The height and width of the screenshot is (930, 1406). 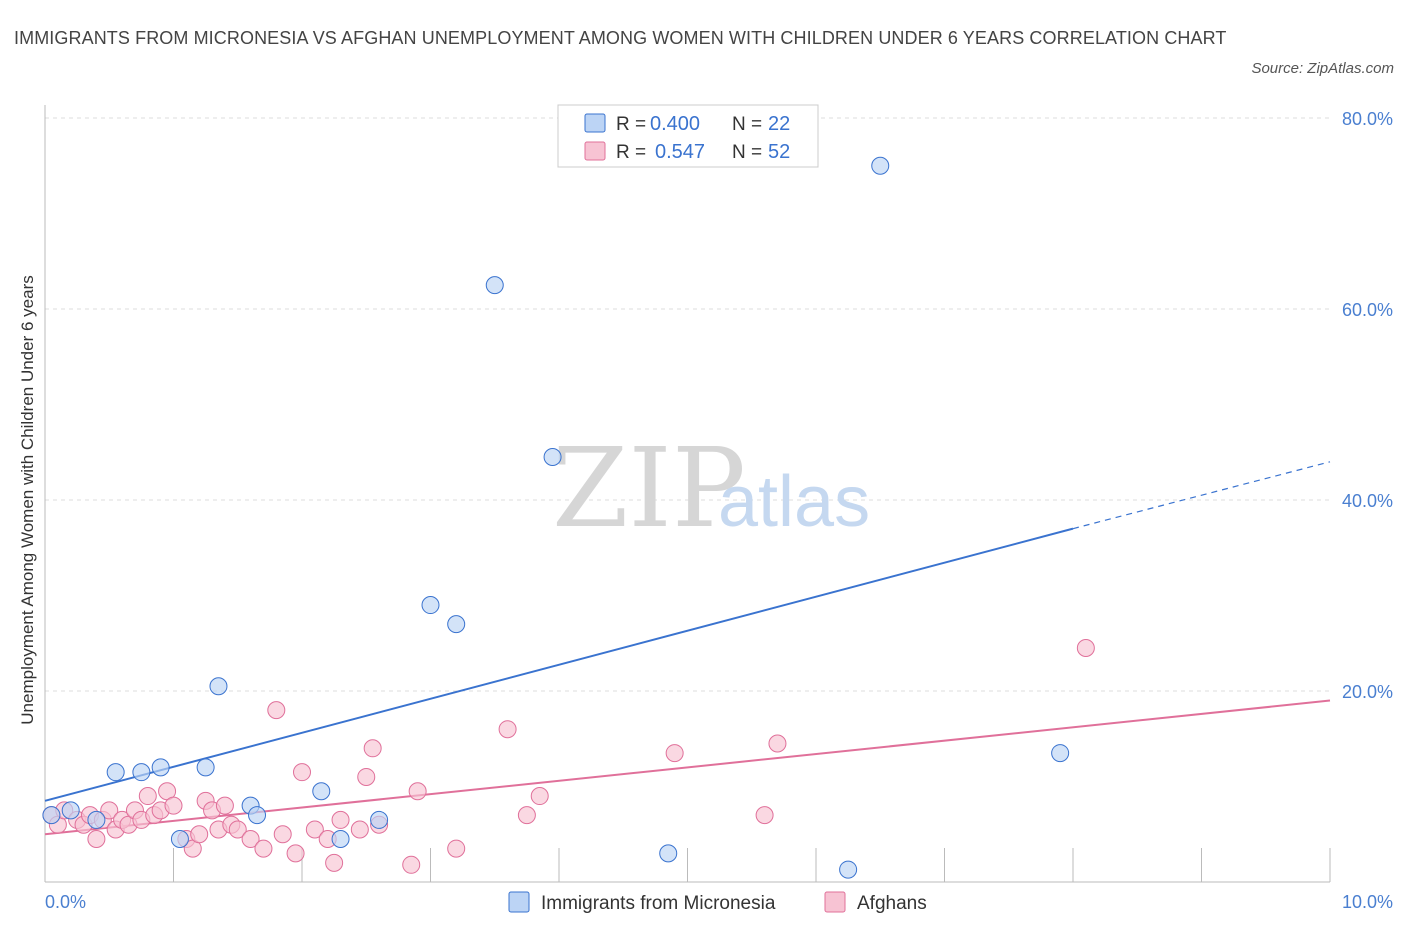 I want to click on y-tick-label-80: 80.0%, so click(x=1367, y=119).